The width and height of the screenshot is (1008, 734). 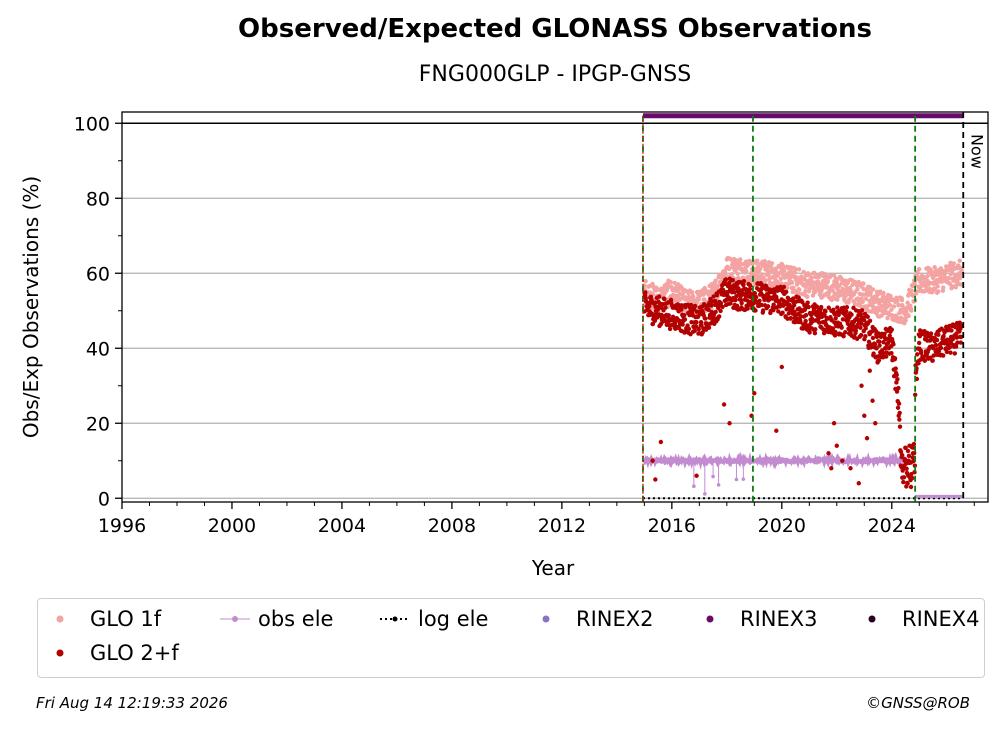 I want to click on x-tick-label: 2012, so click(x=562, y=526).